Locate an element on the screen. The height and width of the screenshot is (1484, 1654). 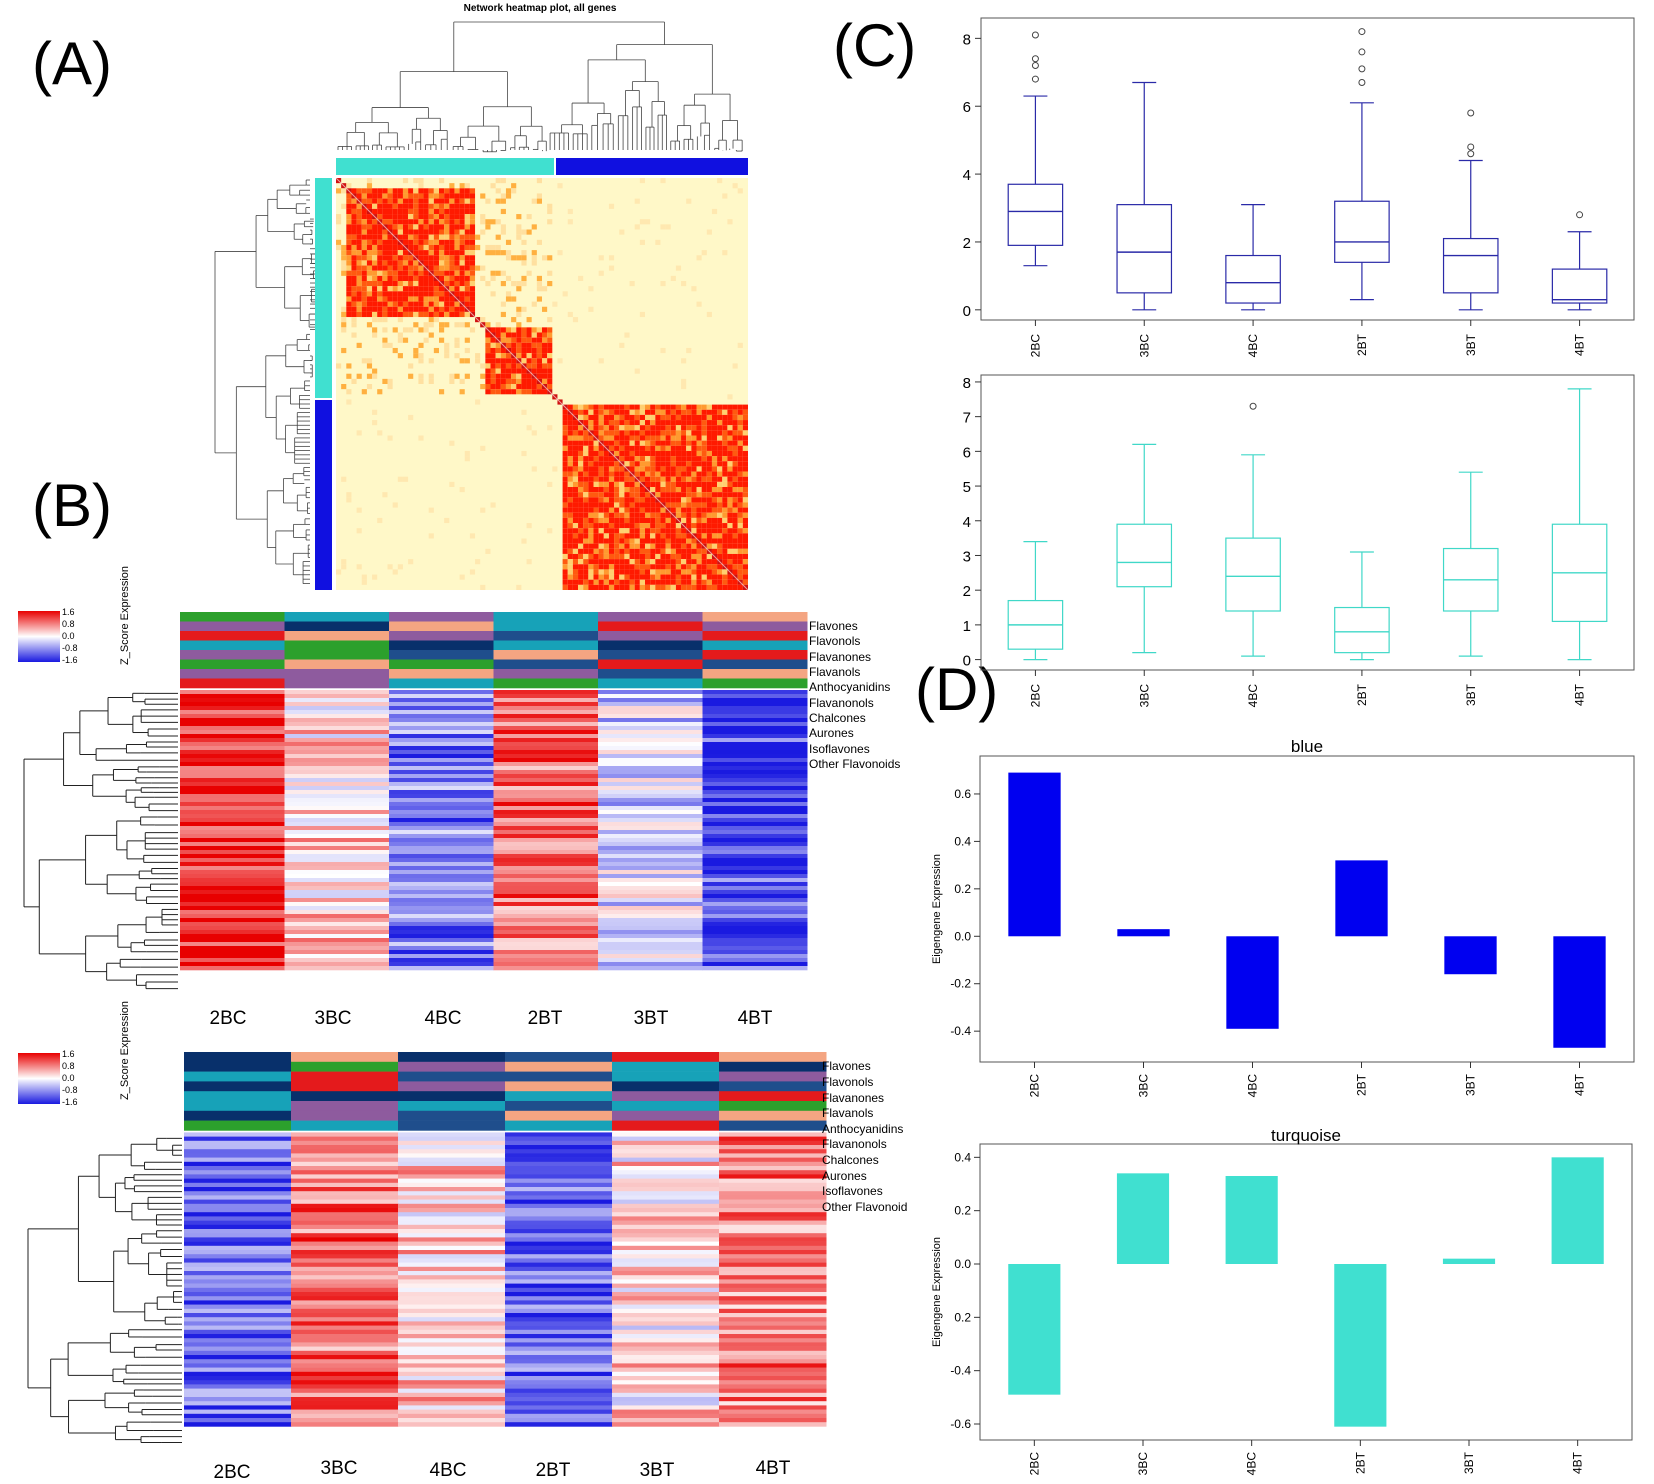
x-tick-label: 4BT is located at coordinates (1578, 1462).